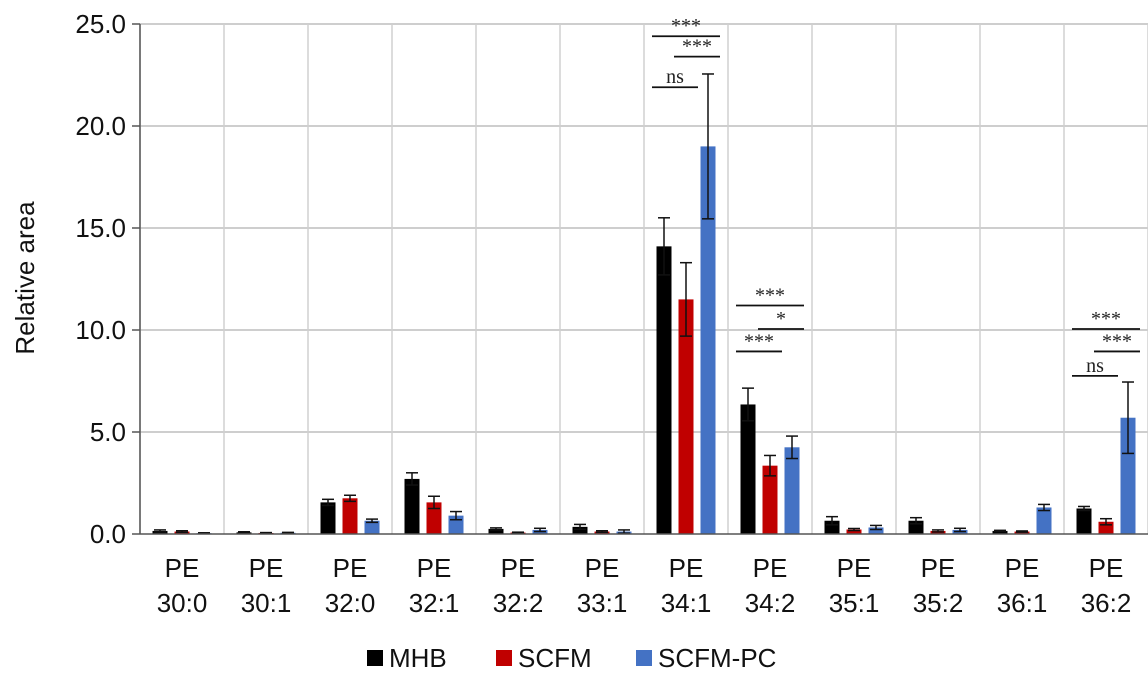  I want to click on x-tick-label: PE 34:2, so click(770, 585).